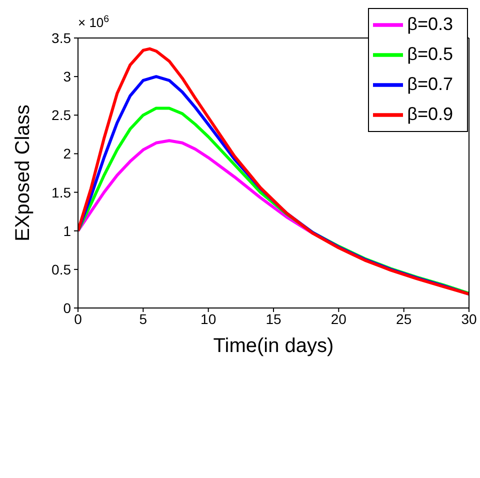 Image resolution: width=480 pixels, height=478 pixels. Describe the element at coordinates (62, 192) in the screenshot. I see `y-tick-label: 1.5` at that location.